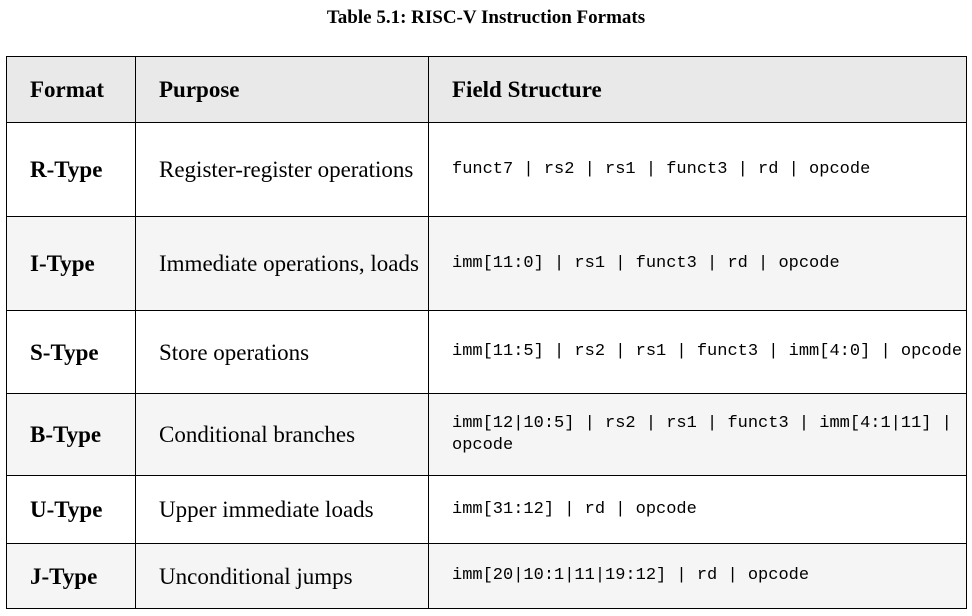 The height and width of the screenshot is (616, 972). What do you see at coordinates (71, 263) in the screenshot?
I see `format-cell: I-Type` at bounding box center [71, 263].